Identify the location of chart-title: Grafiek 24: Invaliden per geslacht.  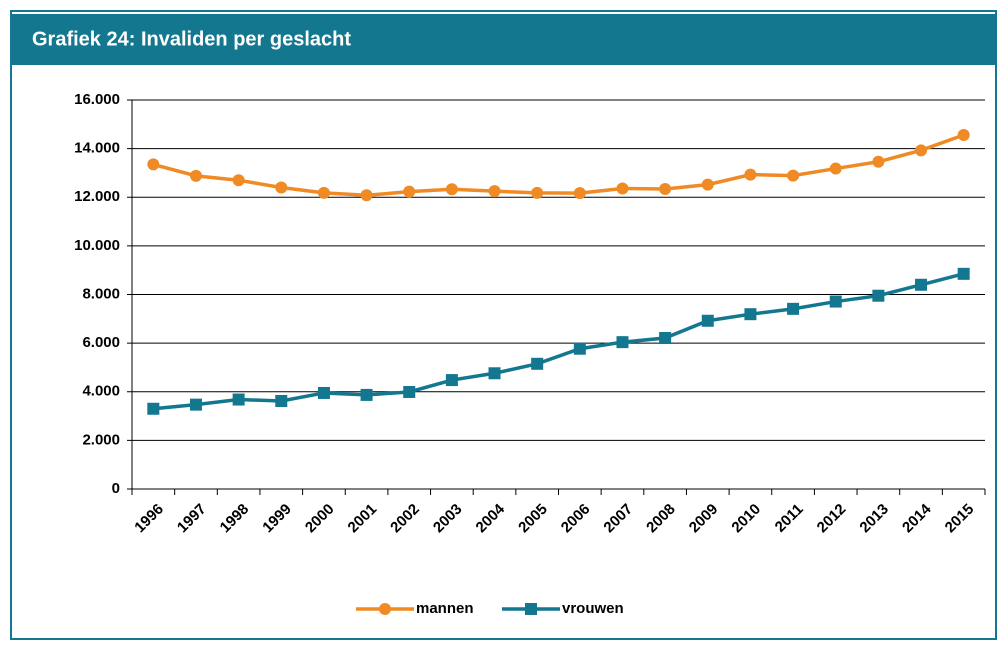
(191, 39).